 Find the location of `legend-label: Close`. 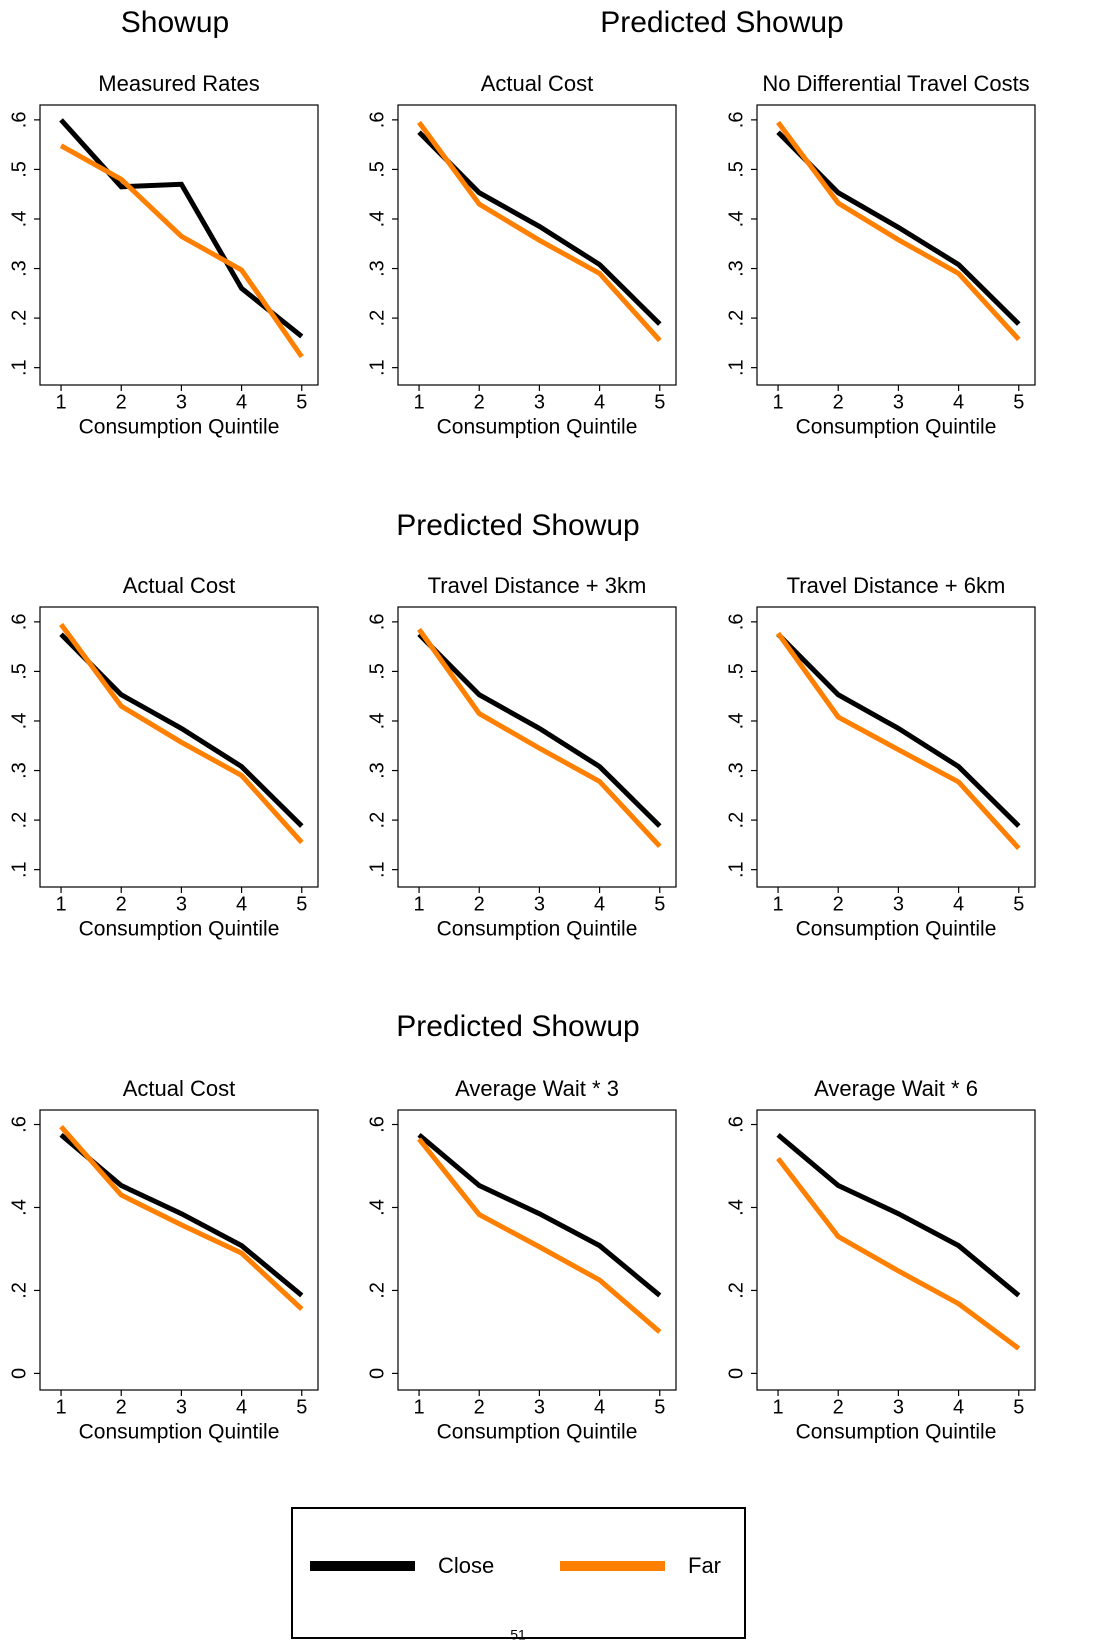

legend-label: Close is located at coordinates (466, 1565).